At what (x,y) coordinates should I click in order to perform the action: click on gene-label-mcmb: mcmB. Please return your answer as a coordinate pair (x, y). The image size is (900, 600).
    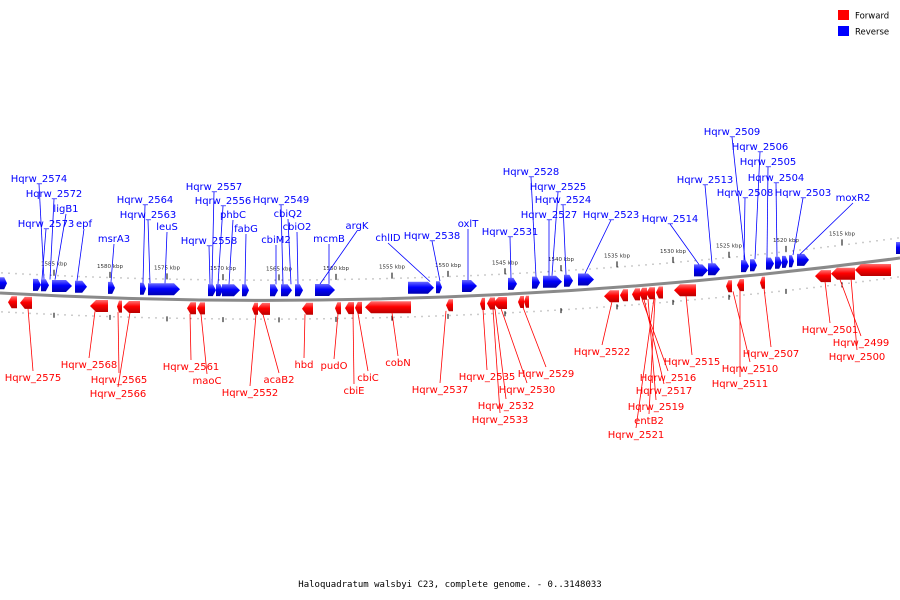
    Looking at the image, I should click on (329, 239).